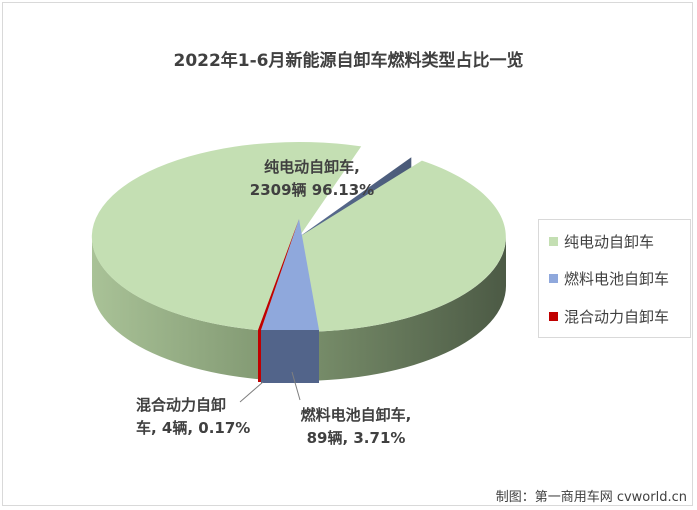  What do you see at coordinates (348, 61) in the screenshot?
I see `chart-title: 2022年1-6月新能源自卸车燃料类型占比一览` at bounding box center [348, 61].